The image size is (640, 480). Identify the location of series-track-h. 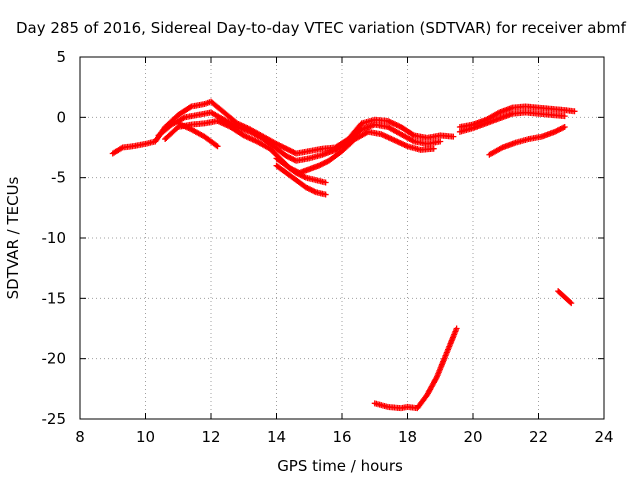
(512, 122).